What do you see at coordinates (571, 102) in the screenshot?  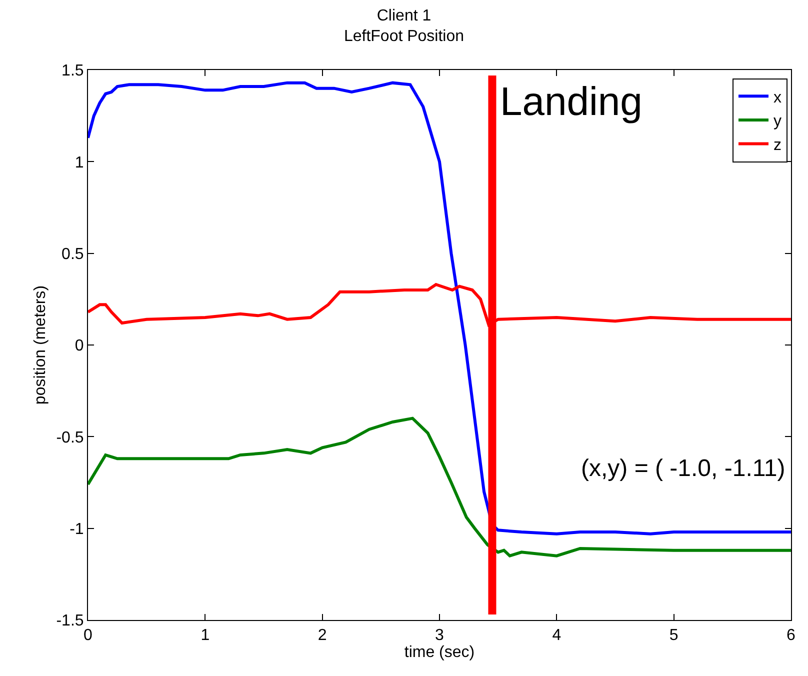 I see `ref-line-label: Landing` at bounding box center [571, 102].